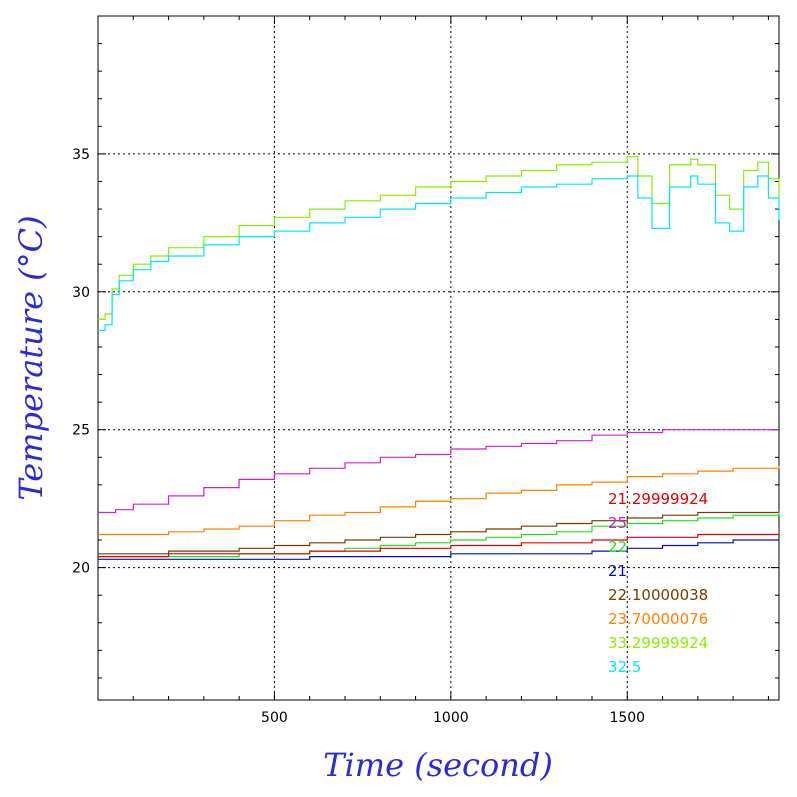  What do you see at coordinates (627, 718) in the screenshot?
I see `x-tick-label: 1500` at bounding box center [627, 718].